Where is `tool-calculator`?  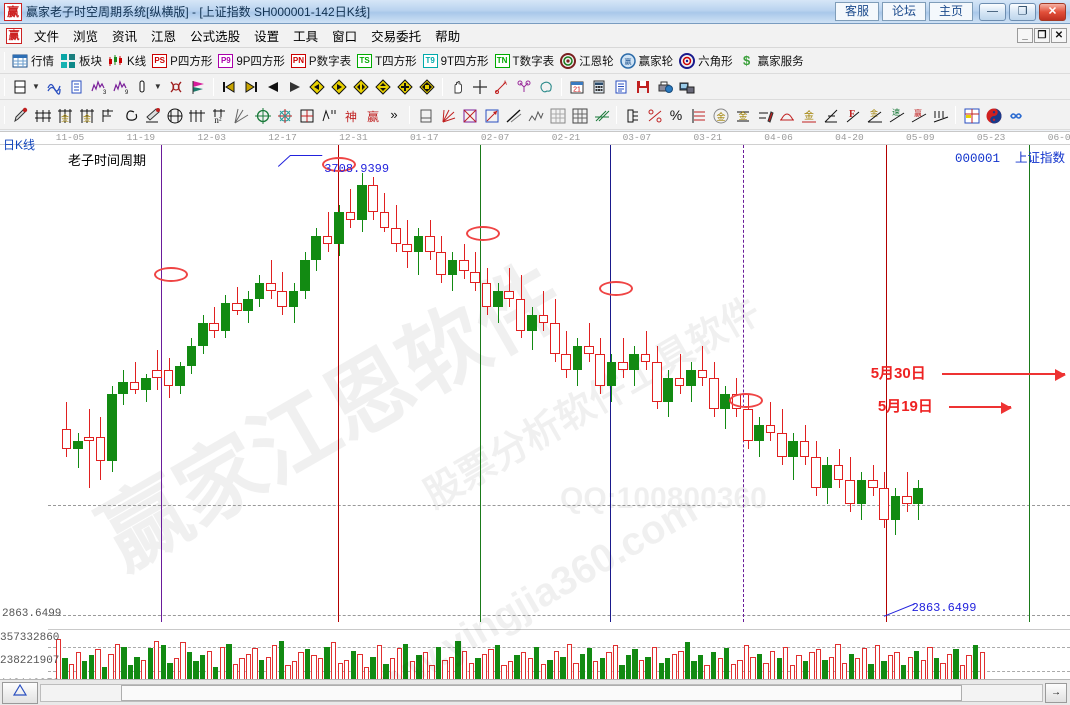
tool-calculator is located at coordinates (599, 87).